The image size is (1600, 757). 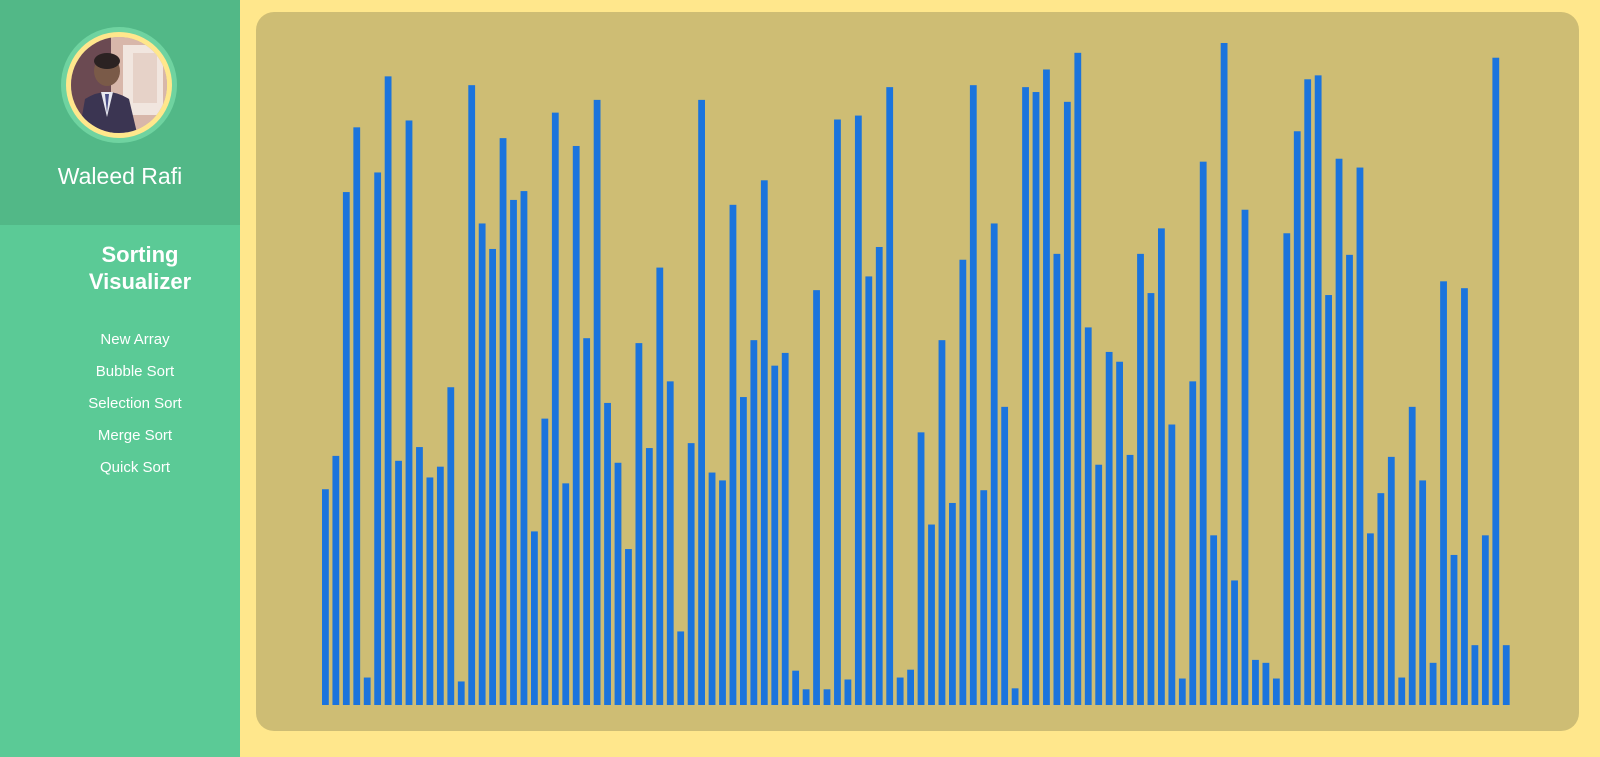 What do you see at coordinates (135, 403) in the screenshot?
I see `selection-sort-button: Selection Sort` at bounding box center [135, 403].